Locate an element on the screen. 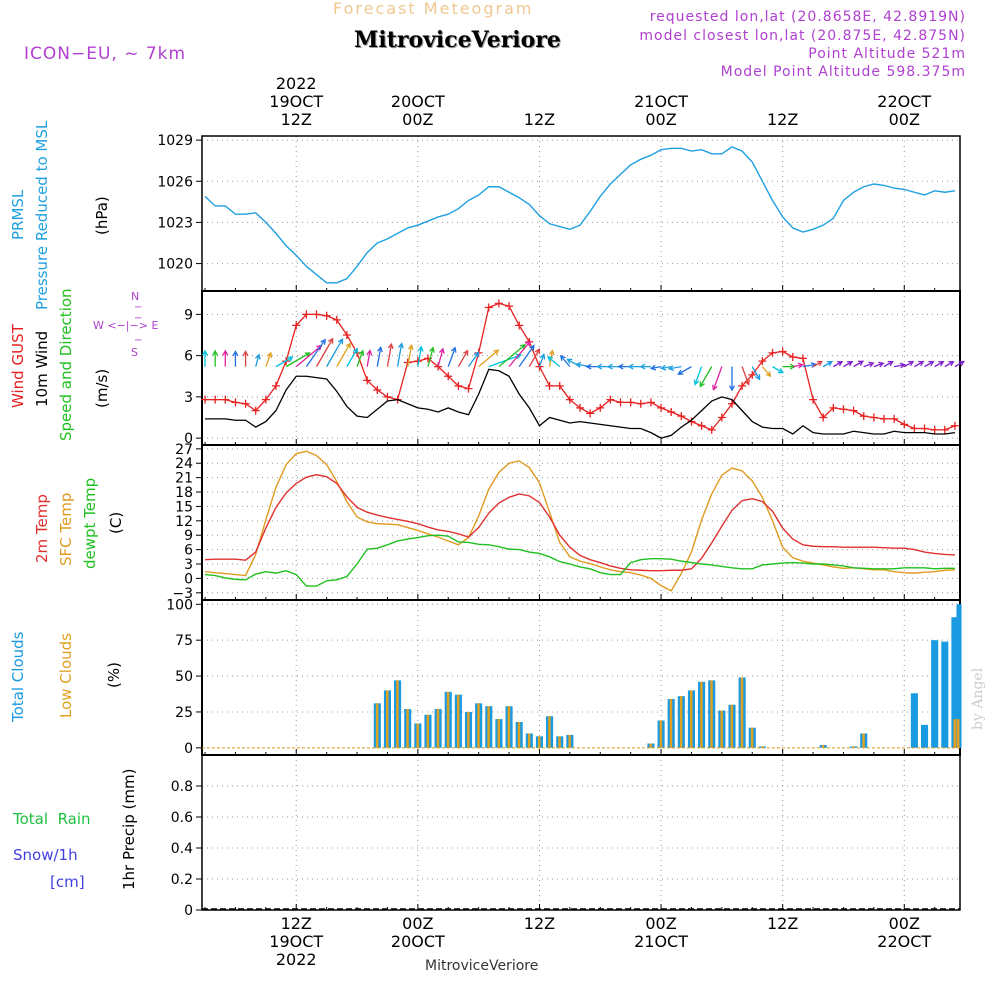 This screenshot has height=1000, width=1000. y-tick-label: 0.2 is located at coordinates (182, 880).